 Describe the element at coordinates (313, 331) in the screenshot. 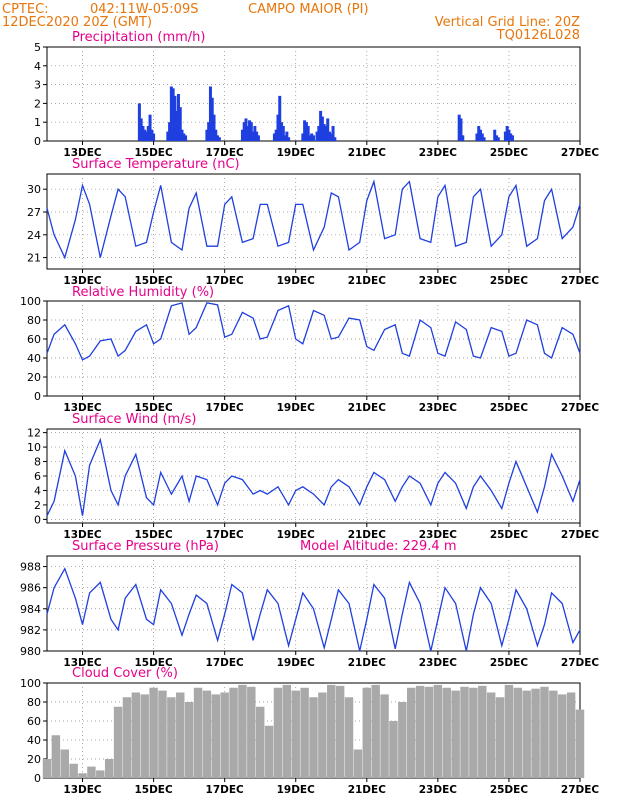

I see `rh-series-line` at that location.